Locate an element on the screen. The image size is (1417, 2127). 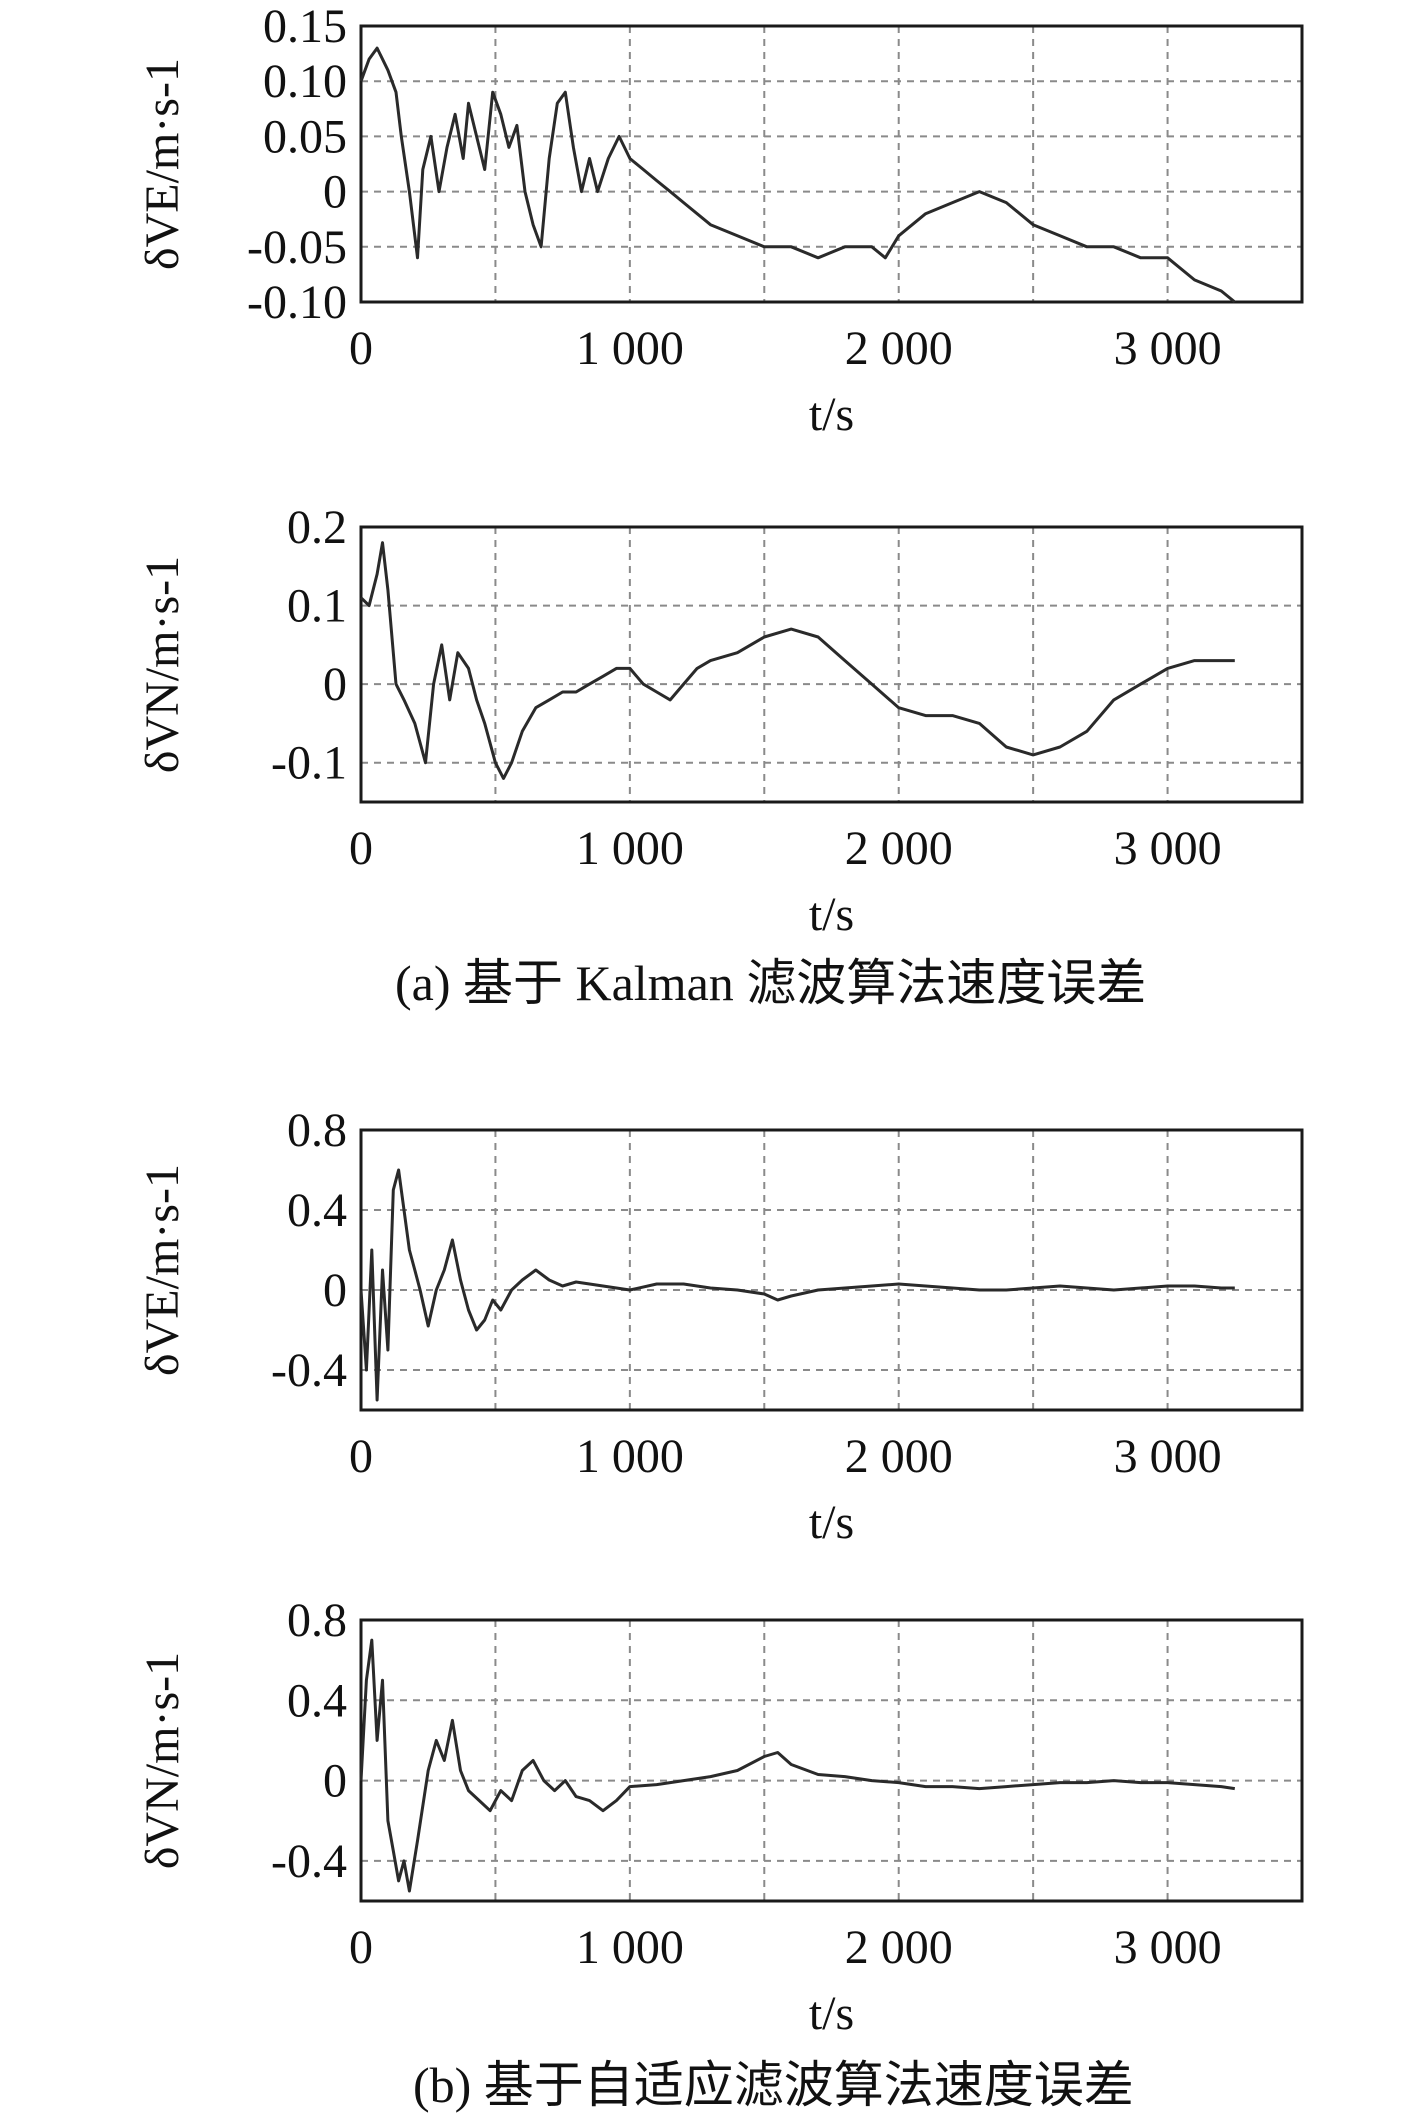
y-tick-label: -0.10 is located at coordinates (297, 302).